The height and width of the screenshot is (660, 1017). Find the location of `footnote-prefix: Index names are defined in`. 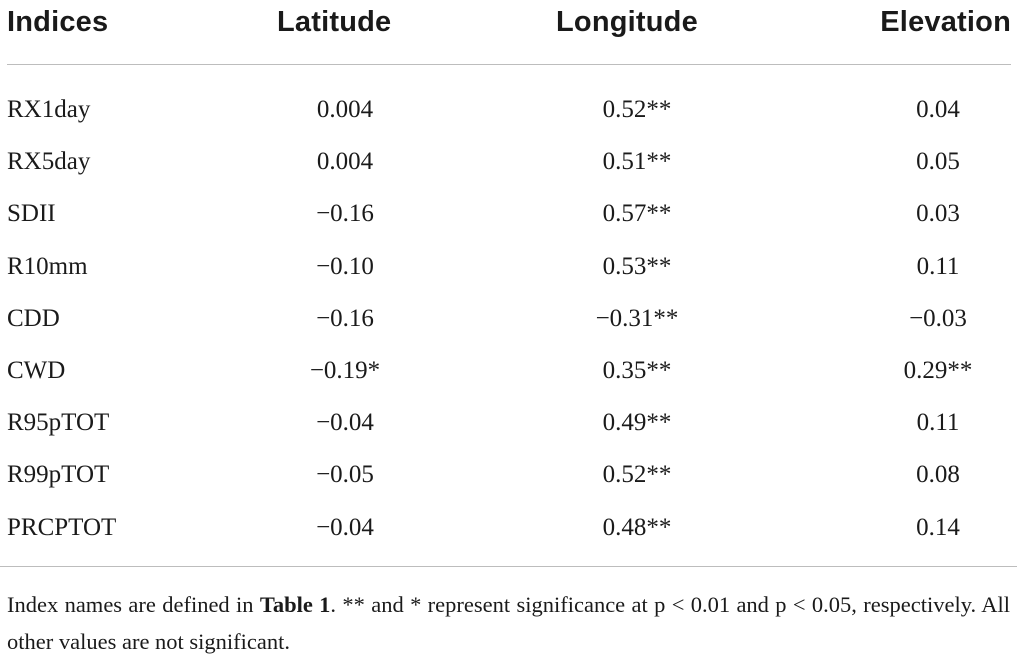

footnote-prefix: Index names are defined in is located at coordinates (133, 604).